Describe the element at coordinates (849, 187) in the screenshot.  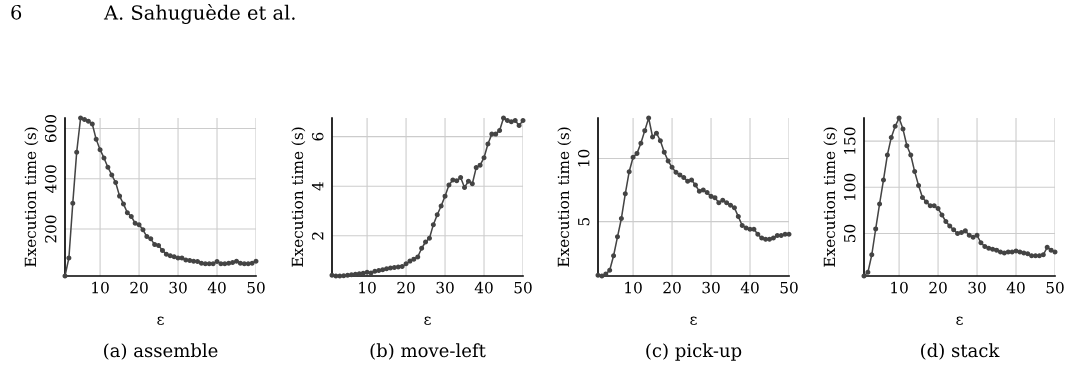
I see `y-tick-label: 100` at that location.